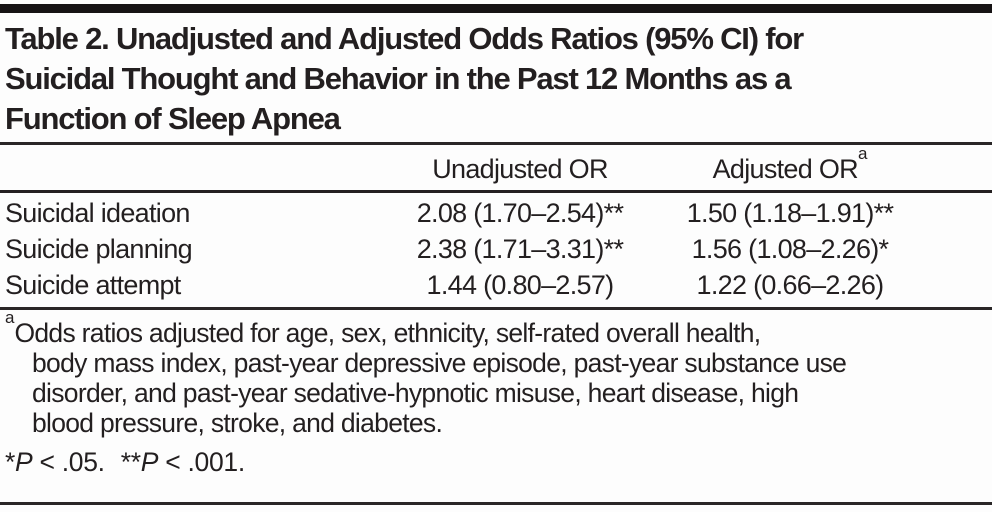 This screenshot has height=512, width=992. What do you see at coordinates (99, 249) in the screenshot?
I see `row-label-suicide-planning: Suicide planning` at bounding box center [99, 249].